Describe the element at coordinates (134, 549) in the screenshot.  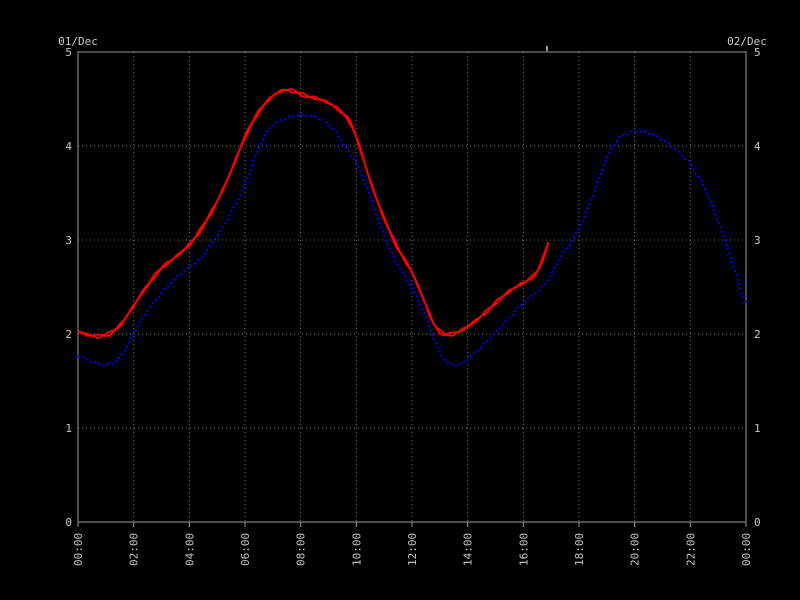
I see `x-tick-label: 02:00` at that location.